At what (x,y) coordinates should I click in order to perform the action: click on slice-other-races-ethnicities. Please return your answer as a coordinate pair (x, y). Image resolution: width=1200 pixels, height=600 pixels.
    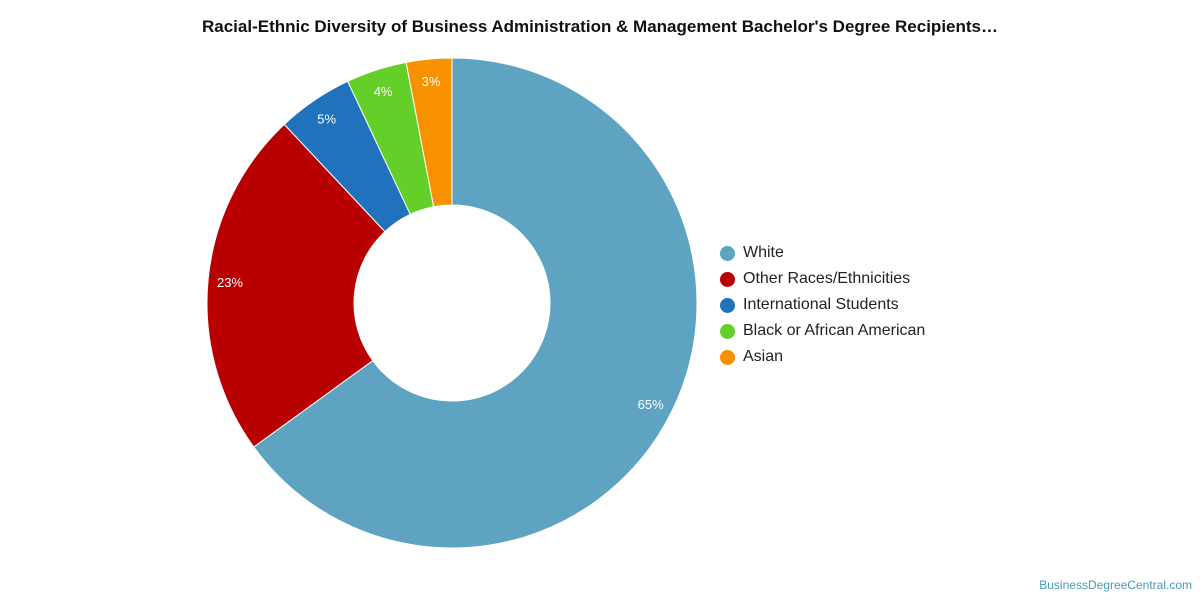
    Looking at the image, I should click on (296, 285).